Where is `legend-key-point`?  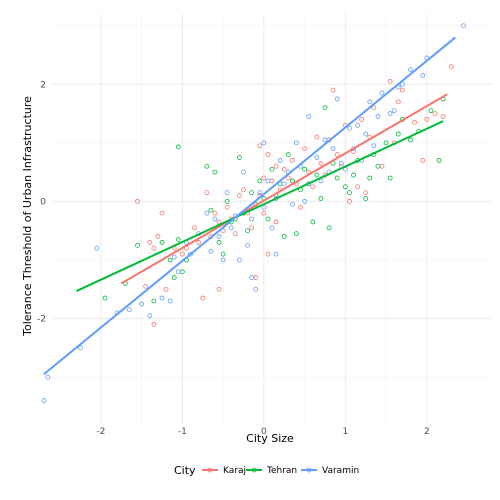
legend-key-point is located at coordinates (210, 470).